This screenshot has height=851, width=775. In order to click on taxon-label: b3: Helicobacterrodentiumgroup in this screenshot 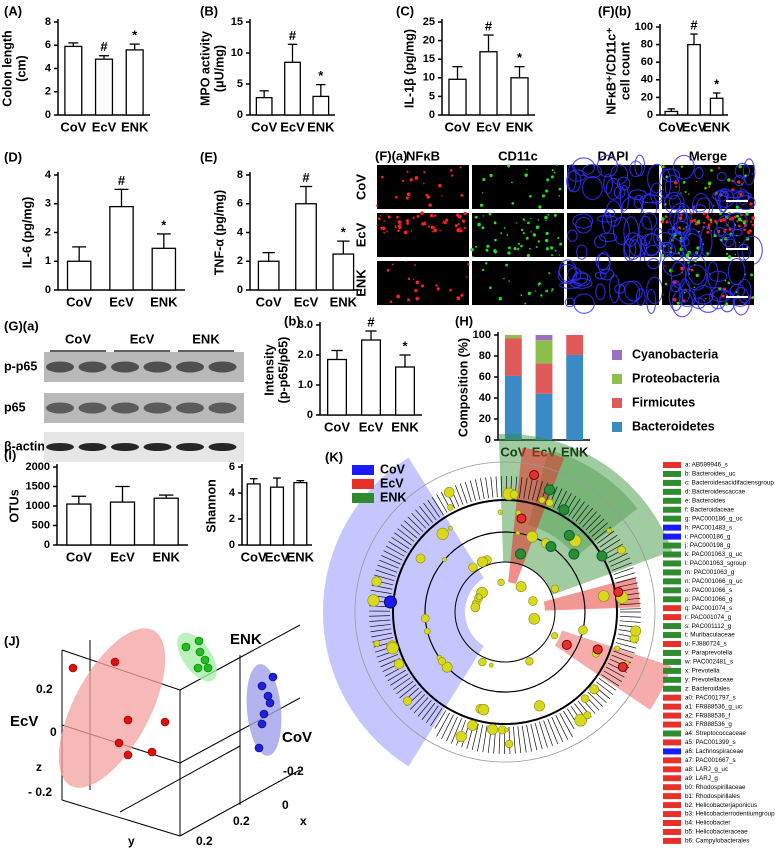, I will do `click(730, 814)`.